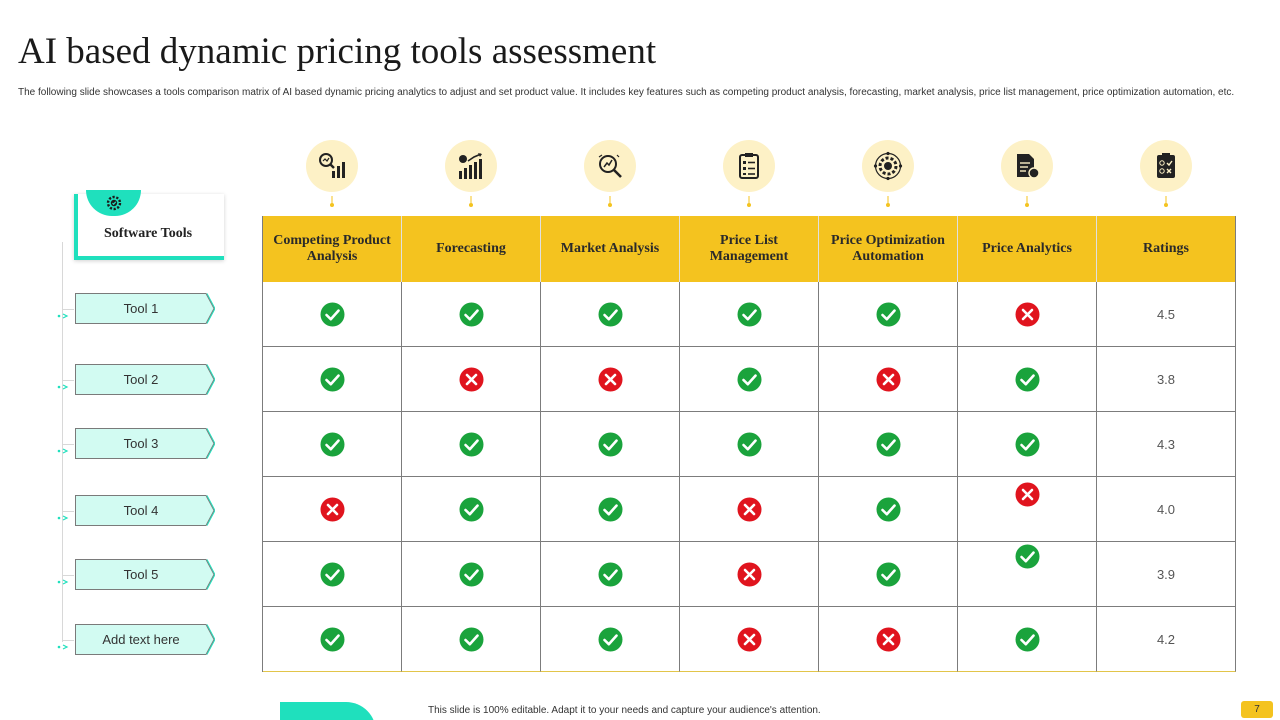  Describe the element at coordinates (141, 308) in the screenshot. I see `tool-label: Tool 1` at that location.